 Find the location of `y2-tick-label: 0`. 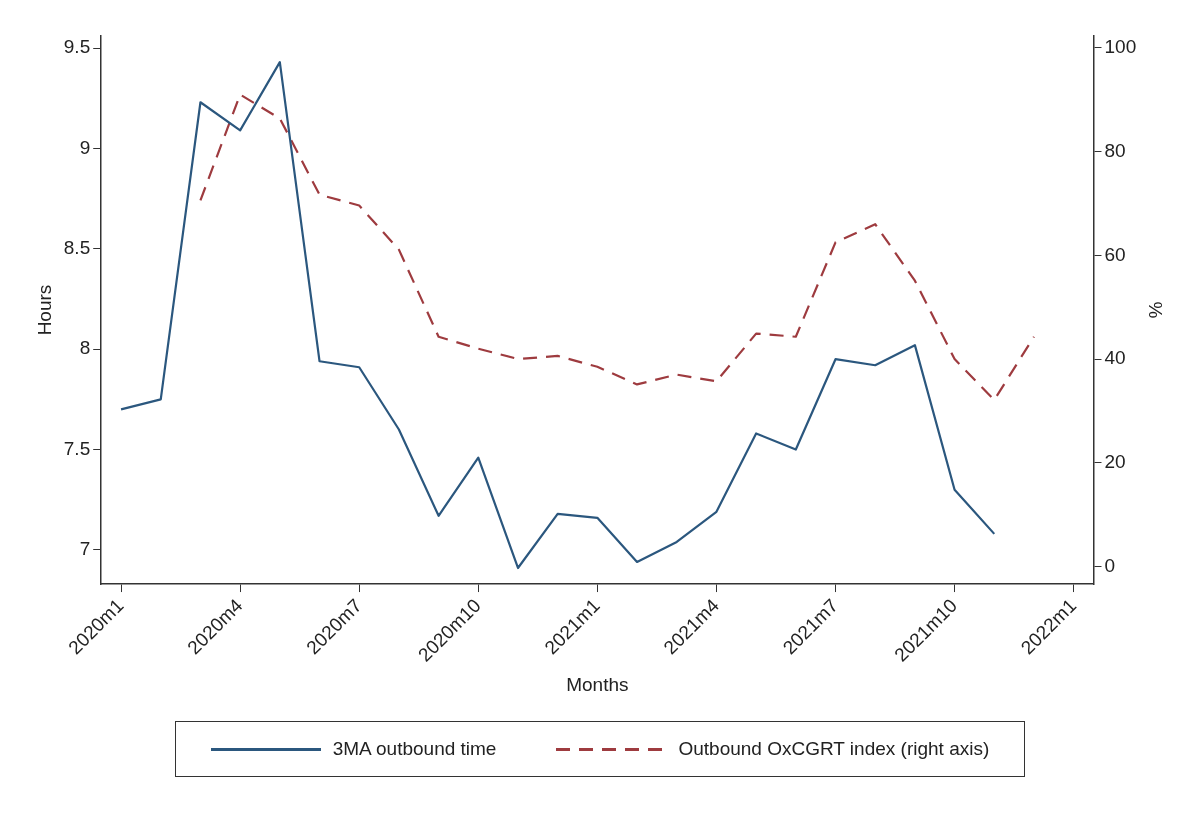

y2-tick-label: 0 is located at coordinates (1110, 565).